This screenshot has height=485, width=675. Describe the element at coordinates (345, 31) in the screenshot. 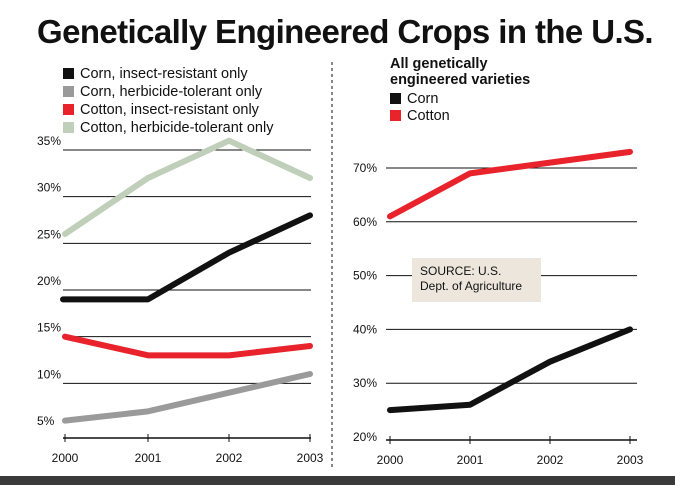

I see `chart-title: Genetically Engineered Crops in the U.S.` at that location.